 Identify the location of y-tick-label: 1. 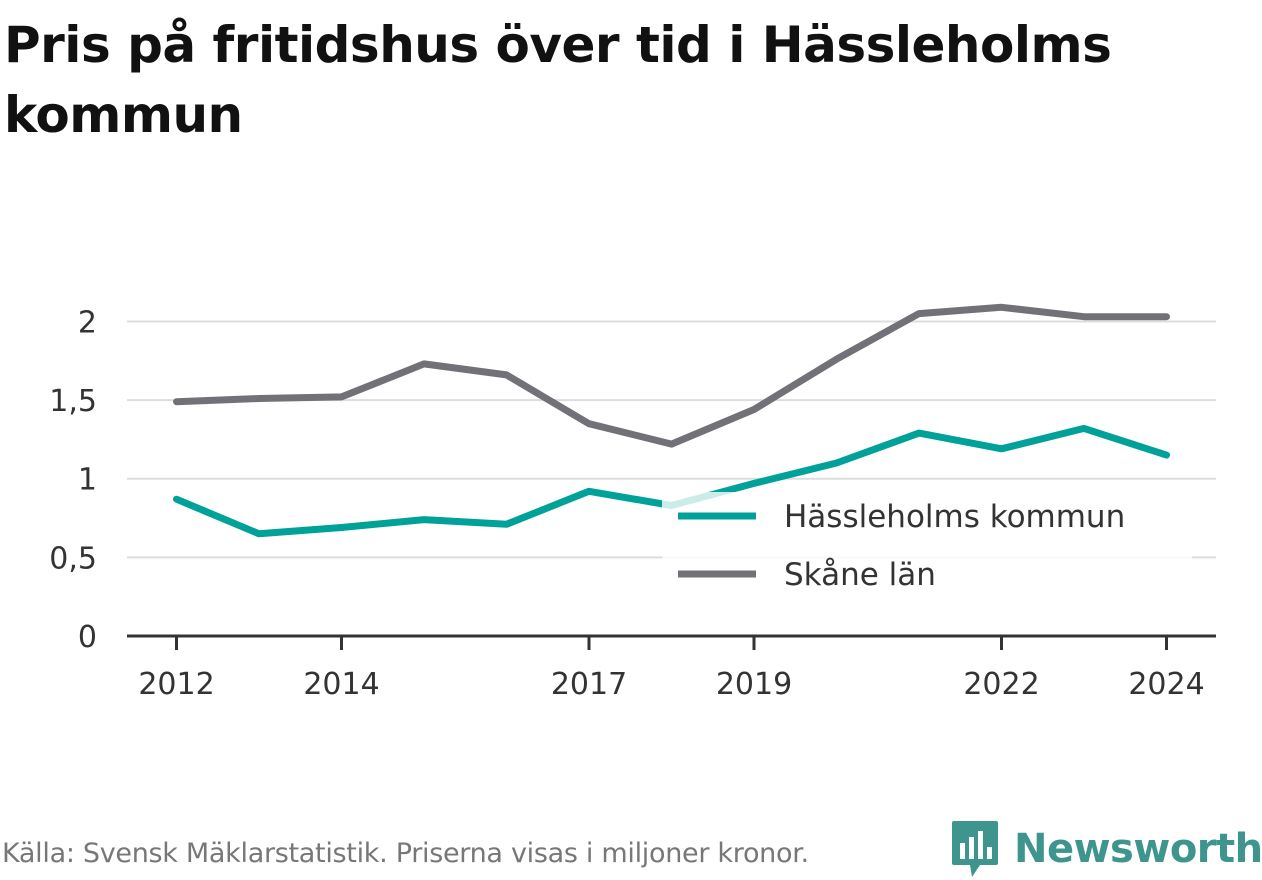
(87, 480).